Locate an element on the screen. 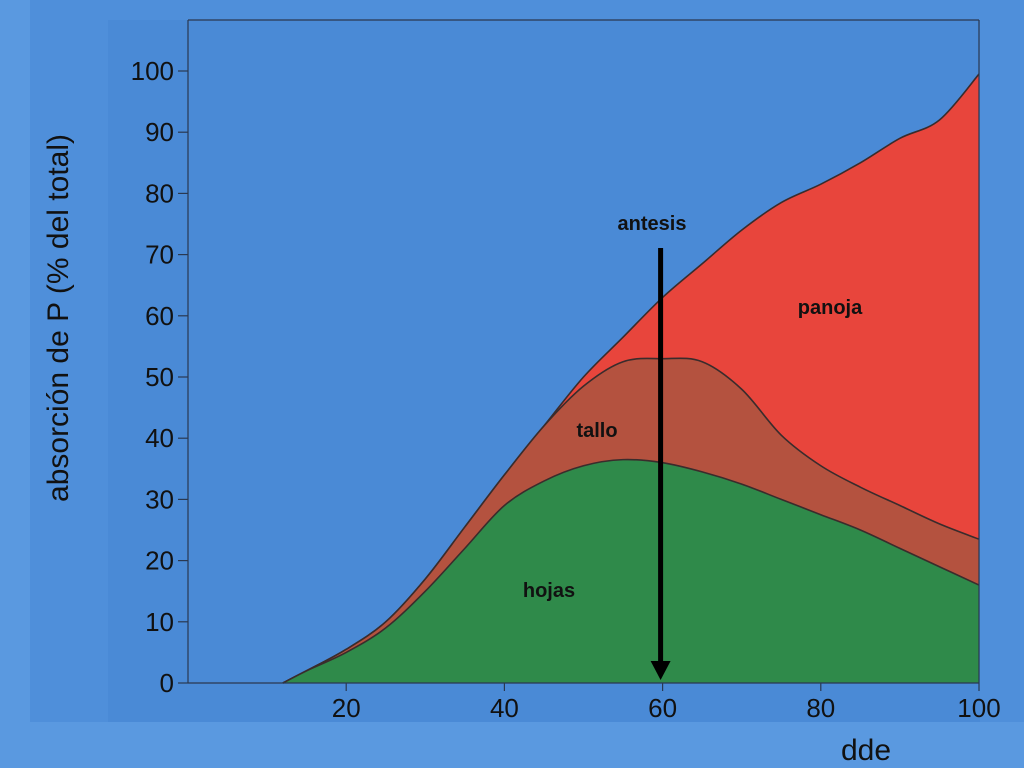  y-tick-label: 90 is located at coordinates (159, 132).